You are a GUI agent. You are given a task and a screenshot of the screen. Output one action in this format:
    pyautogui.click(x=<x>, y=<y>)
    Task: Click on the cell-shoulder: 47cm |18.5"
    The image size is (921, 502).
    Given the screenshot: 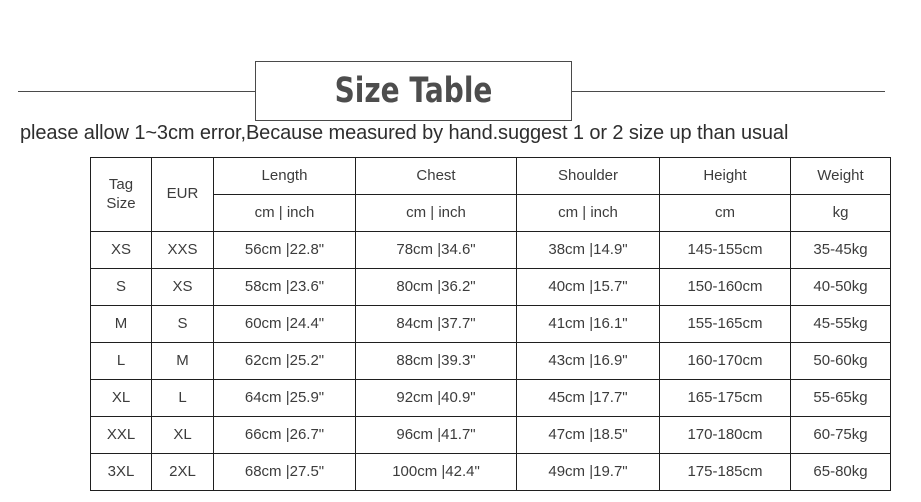 What is the action you would take?
    pyautogui.click(x=588, y=435)
    